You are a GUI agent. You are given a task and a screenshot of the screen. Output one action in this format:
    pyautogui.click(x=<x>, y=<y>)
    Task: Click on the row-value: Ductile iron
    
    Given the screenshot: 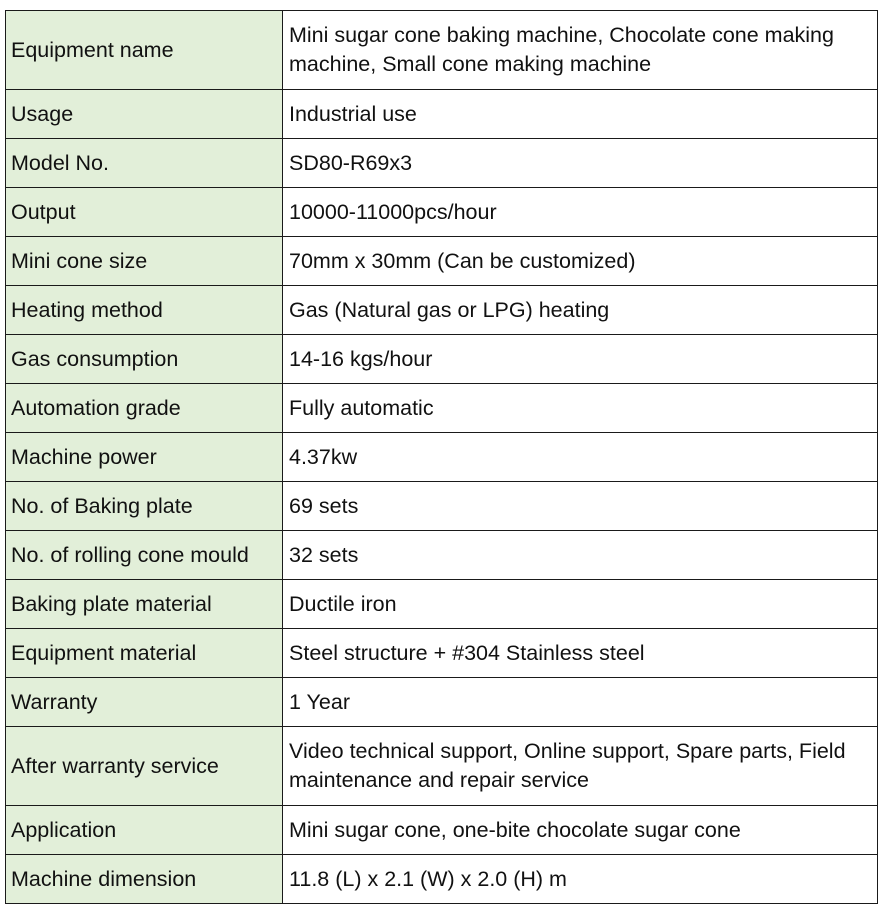 What is the action you would take?
    pyautogui.click(x=580, y=604)
    